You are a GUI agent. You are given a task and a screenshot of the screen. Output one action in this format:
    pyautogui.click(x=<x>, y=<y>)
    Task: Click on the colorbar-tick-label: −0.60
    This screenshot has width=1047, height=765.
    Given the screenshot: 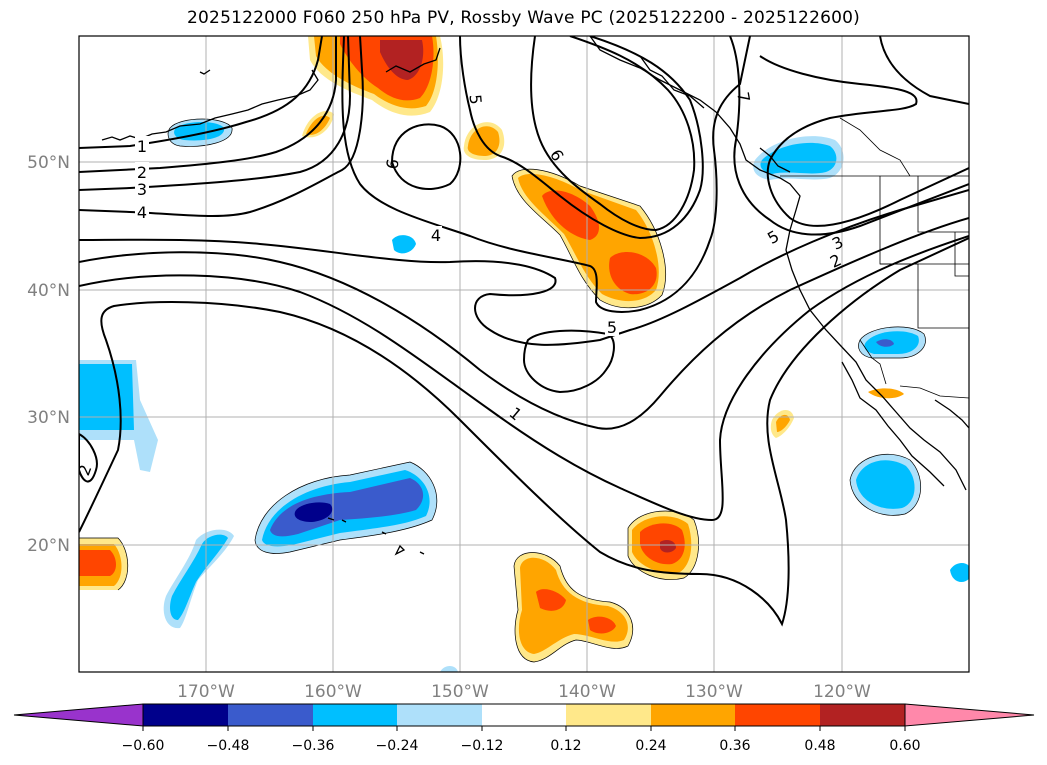 What is the action you would take?
    pyautogui.click(x=143, y=746)
    